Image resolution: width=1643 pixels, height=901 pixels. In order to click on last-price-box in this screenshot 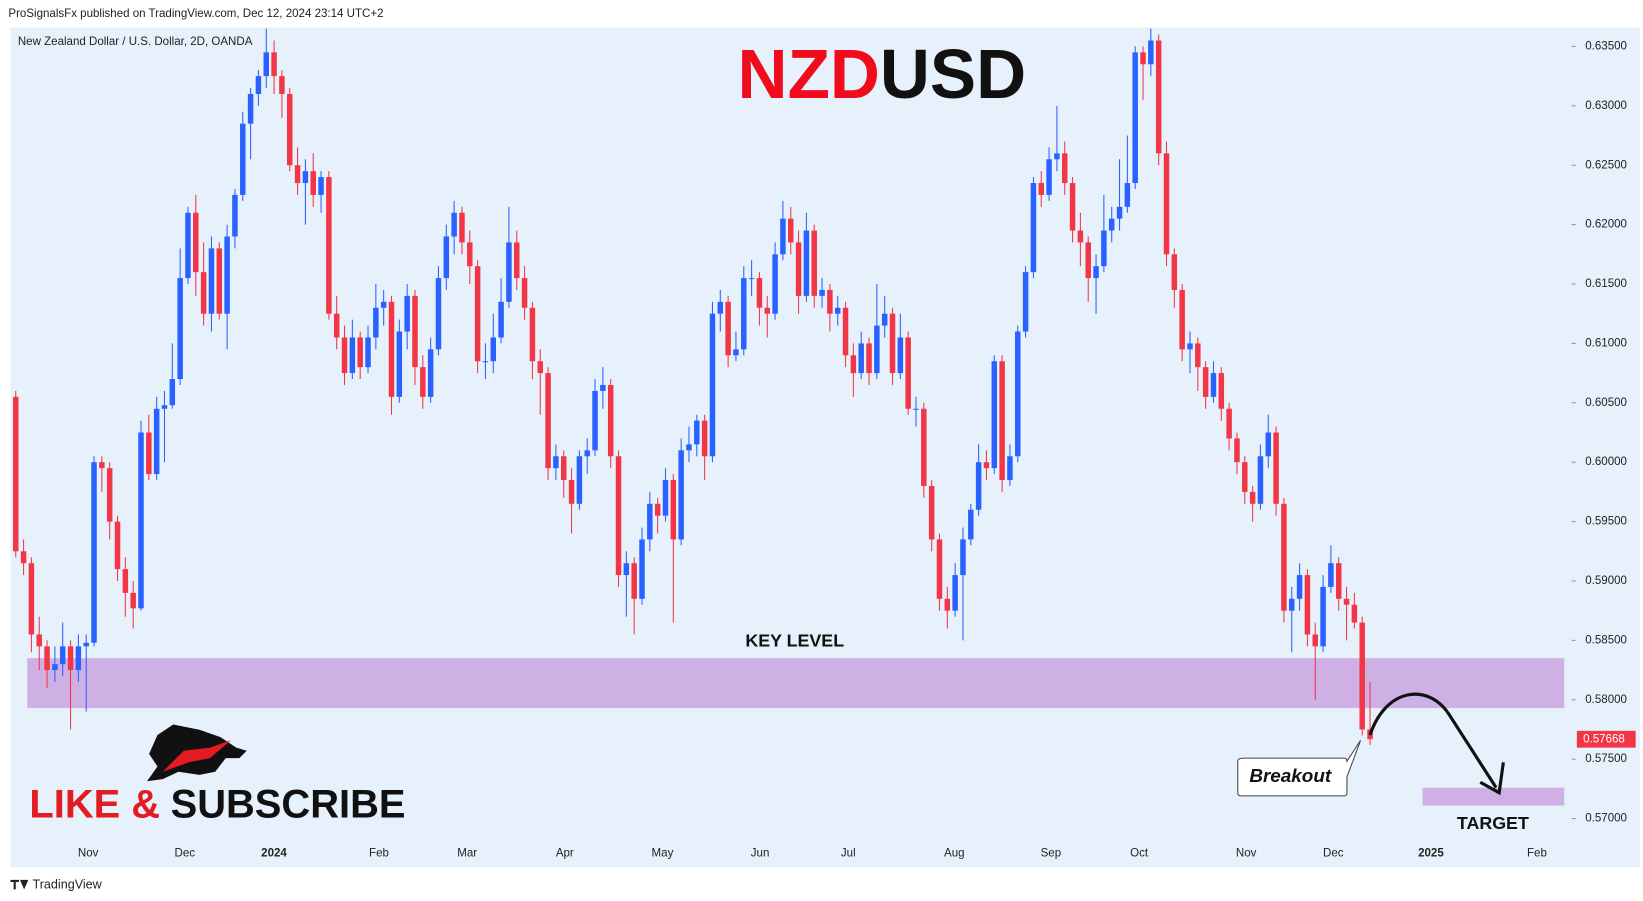, I will do `click(1606, 739)`.